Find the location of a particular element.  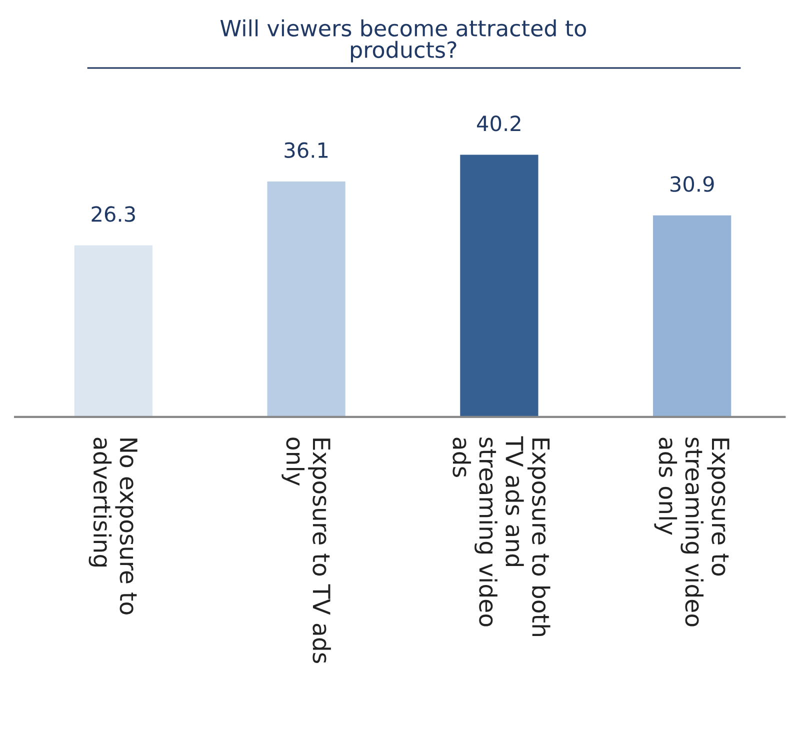

x-tick-label: No exposure to advertising is located at coordinates (113, 526).